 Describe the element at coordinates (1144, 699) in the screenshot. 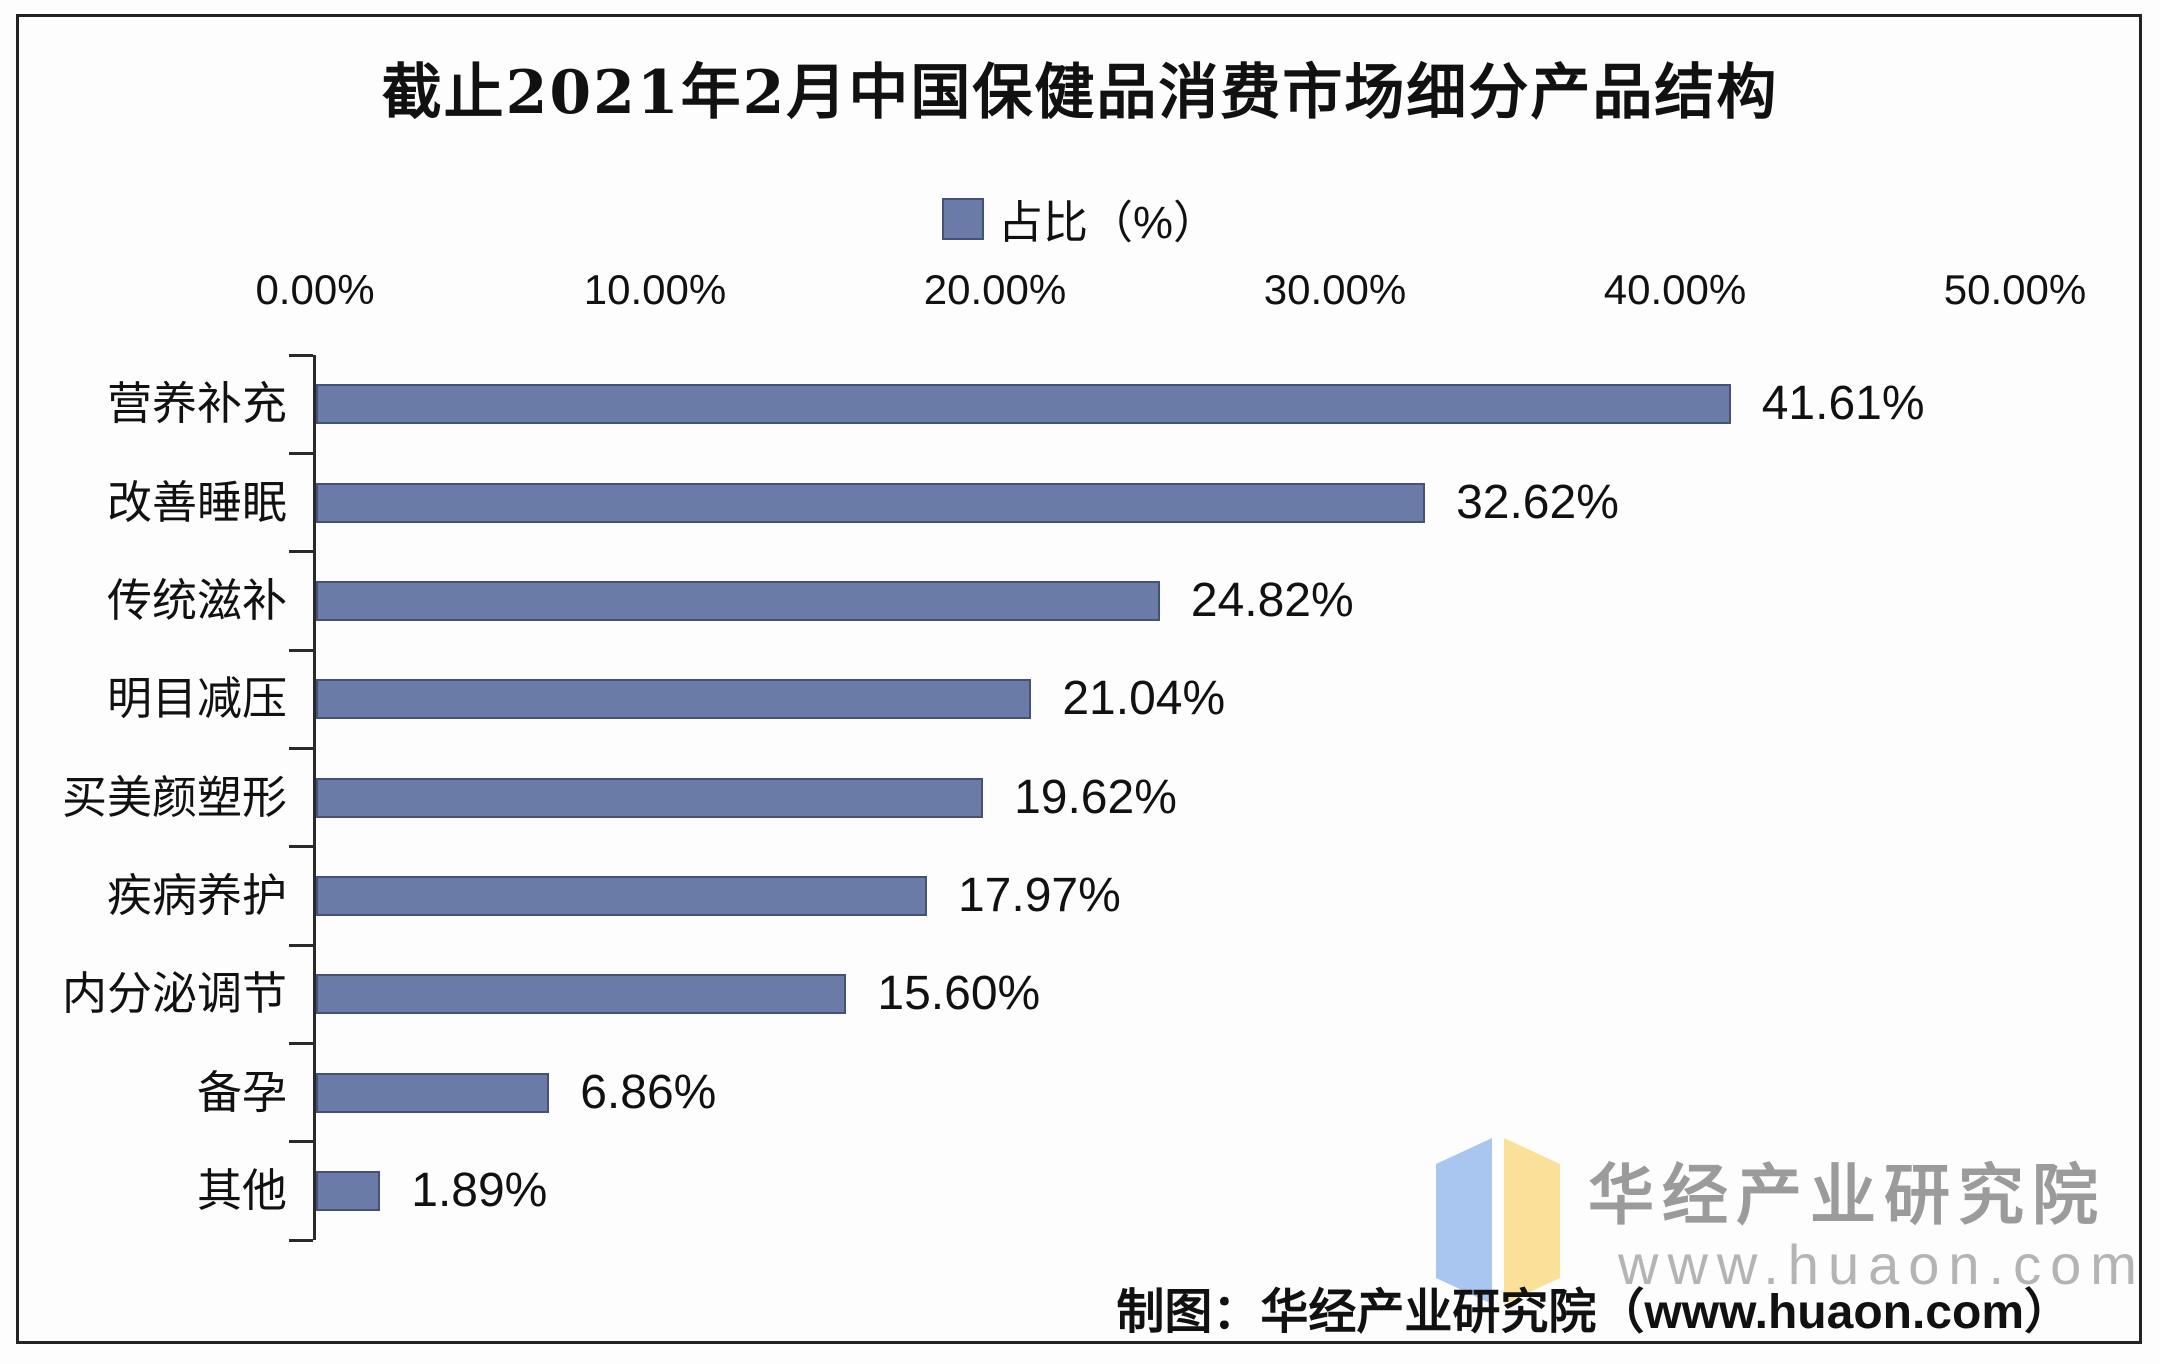

I see `value-label: 21.04%` at that location.